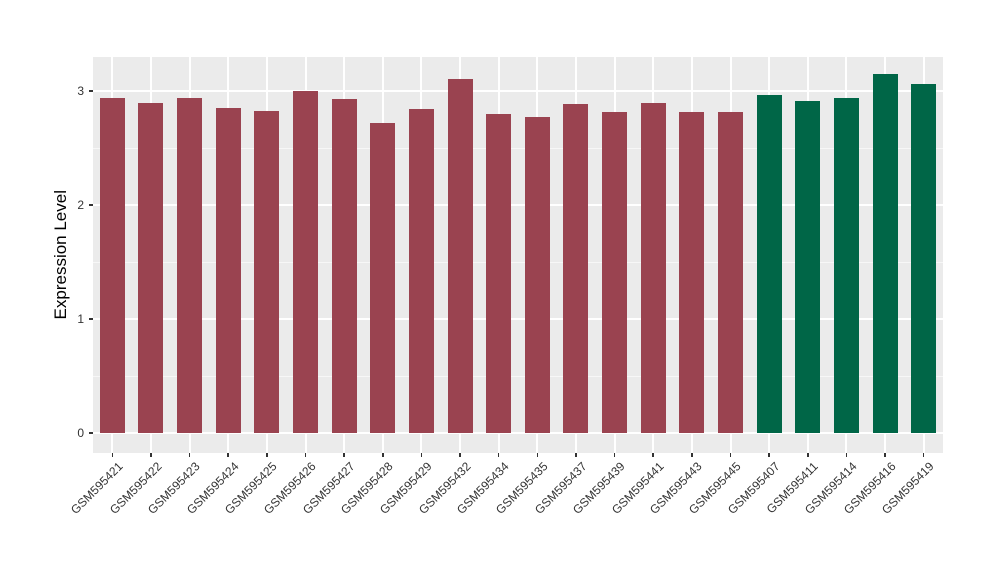 This screenshot has width=1000, height=580. Describe the element at coordinates (653, 268) in the screenshot. I see `bar-GSM595441` at that location.